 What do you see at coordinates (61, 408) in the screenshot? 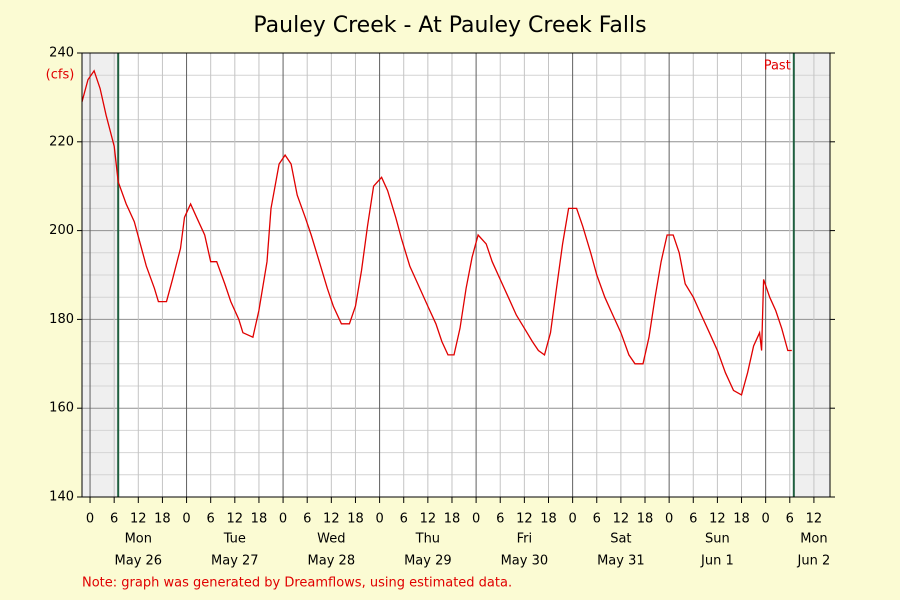
I see `y-tick-label: 160` at bounding box center [61, 408].